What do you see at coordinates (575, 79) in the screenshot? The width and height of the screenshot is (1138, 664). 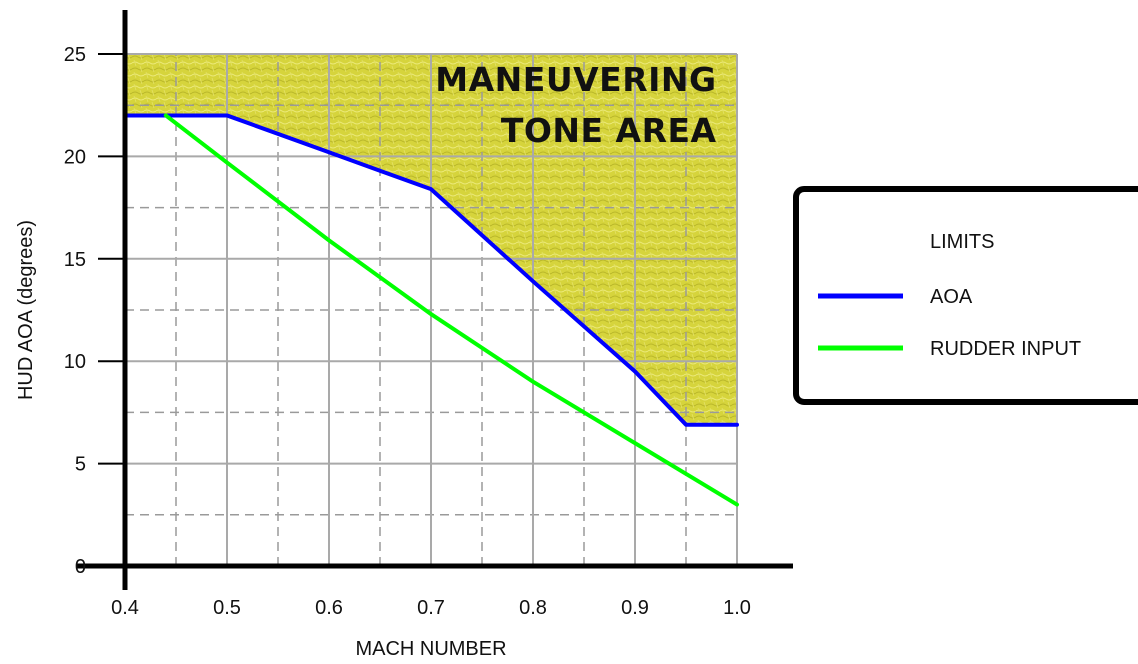 I see `area-label-line-1: MANEUVERING` at bounding box center [575, 79].